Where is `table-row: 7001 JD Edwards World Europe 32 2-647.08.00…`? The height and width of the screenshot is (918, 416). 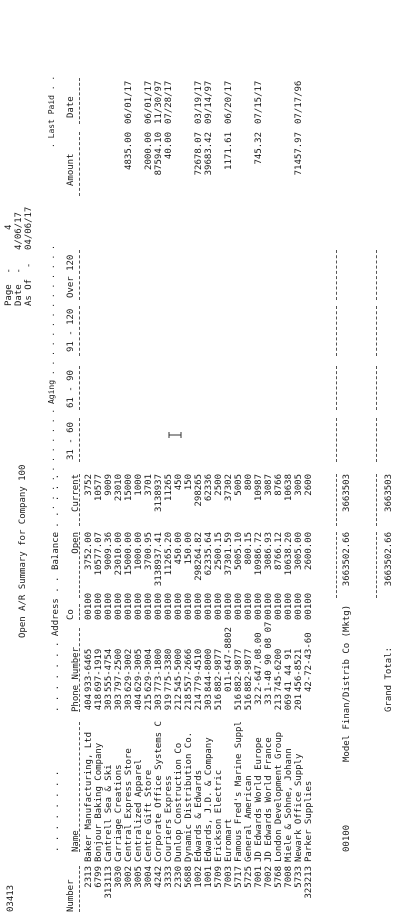
table-row: 7001 JD Edwards World Europe 32 2-647.08.00… is located at coordinates (259, 459).